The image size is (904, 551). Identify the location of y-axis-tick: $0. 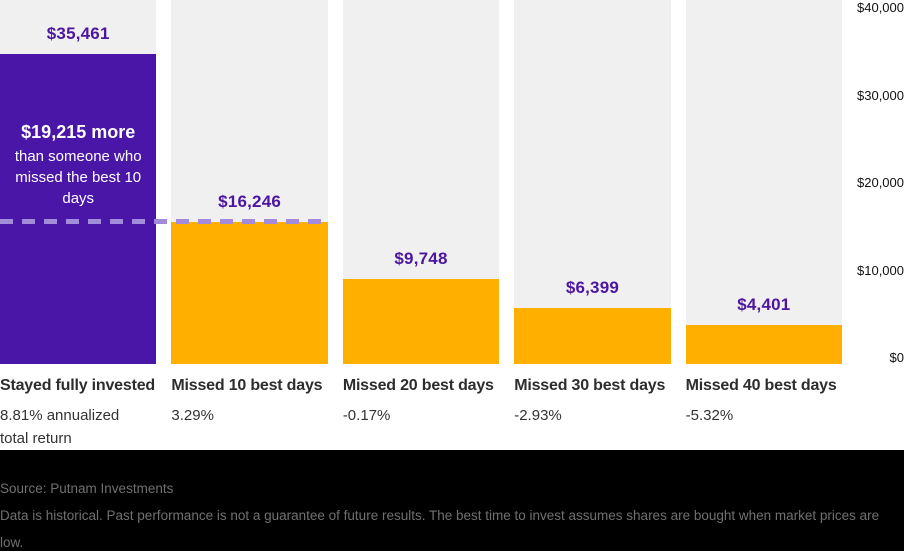
(896, 357).